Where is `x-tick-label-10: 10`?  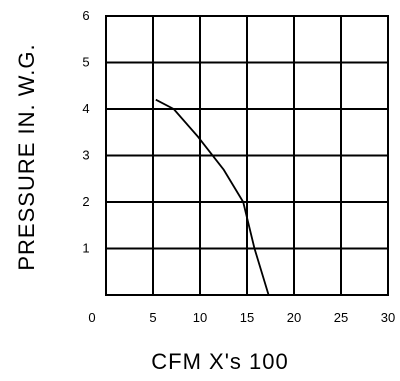
x-tick-label-10: 10 is located at coordinates (200, 317).